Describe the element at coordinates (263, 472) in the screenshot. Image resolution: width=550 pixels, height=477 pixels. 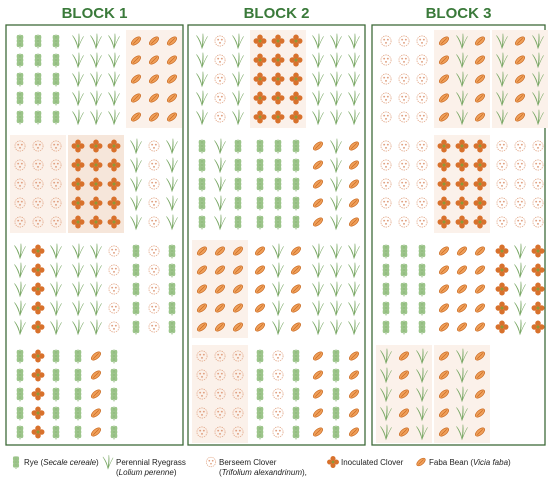
I see `legend-label: (Trifolium alexandrinum),` at that location.